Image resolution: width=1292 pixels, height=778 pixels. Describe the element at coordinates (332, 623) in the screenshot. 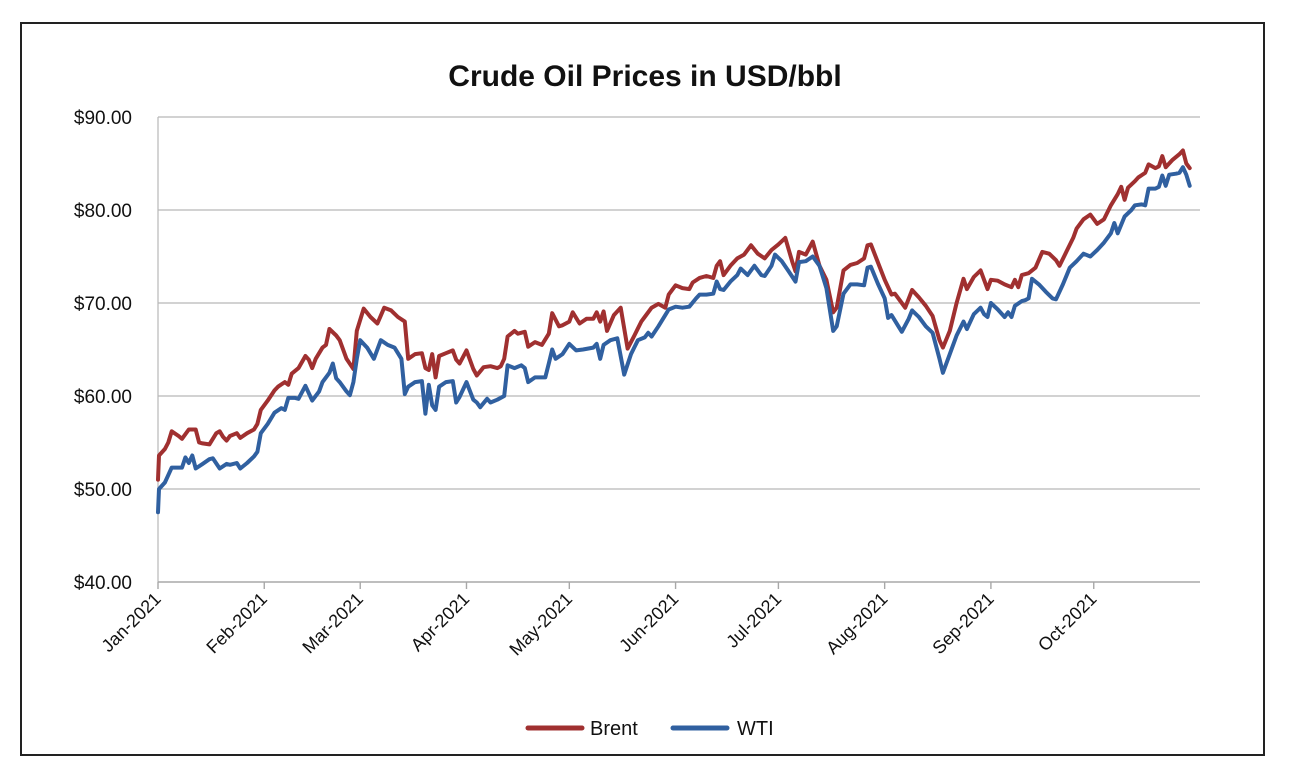

I see `x-tick-label-2: Mar-2021` at that location.